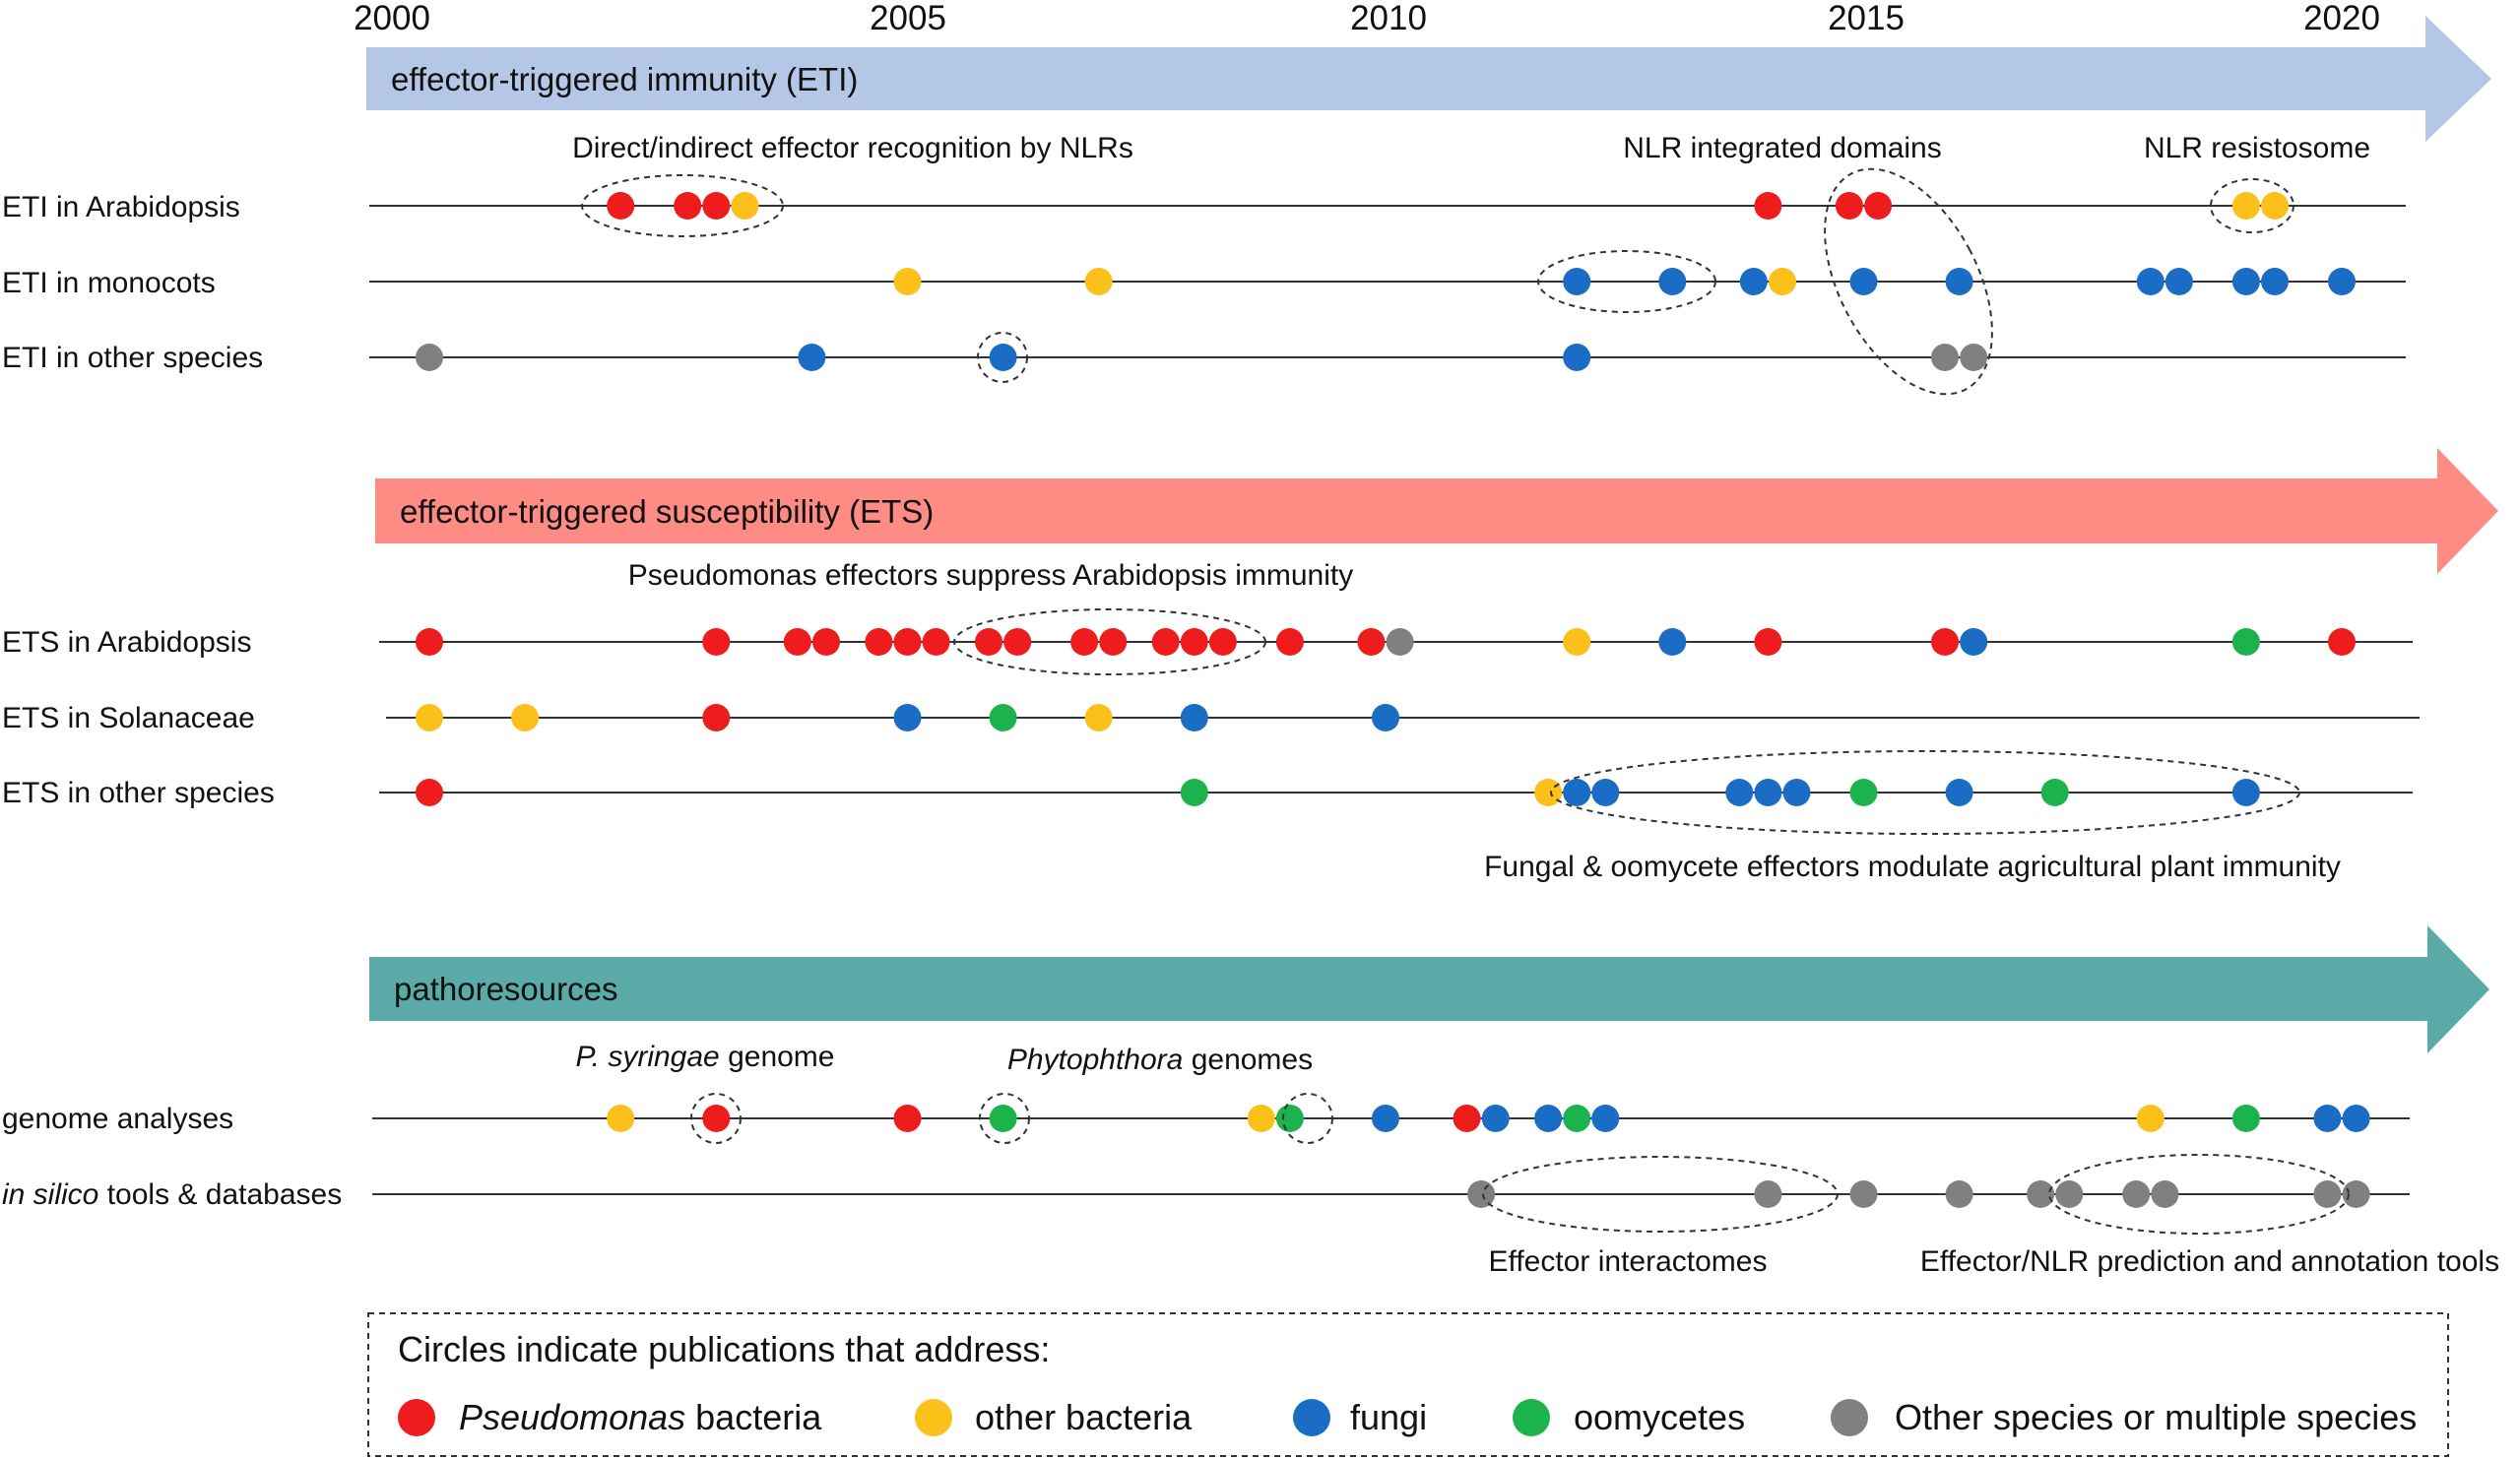 The height and width of the screenshot is (1460, 2520). Describe the element at coordinates (716, 1118) in the screenshot. I see `group-circle-psyringae-genome` at that location.